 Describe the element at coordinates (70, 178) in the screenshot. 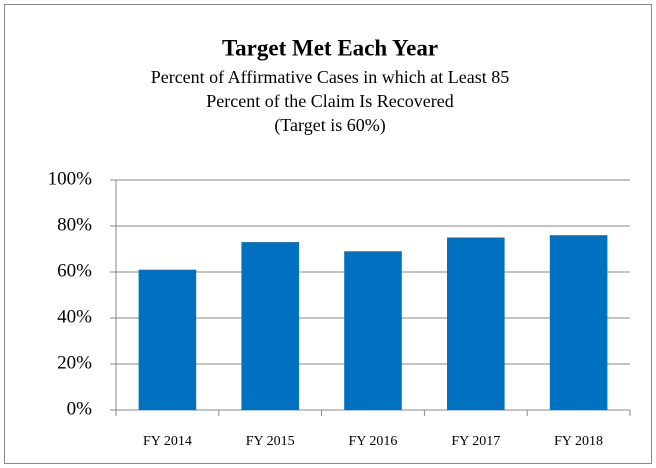

I see `y-tick-label: 100%` at that location.